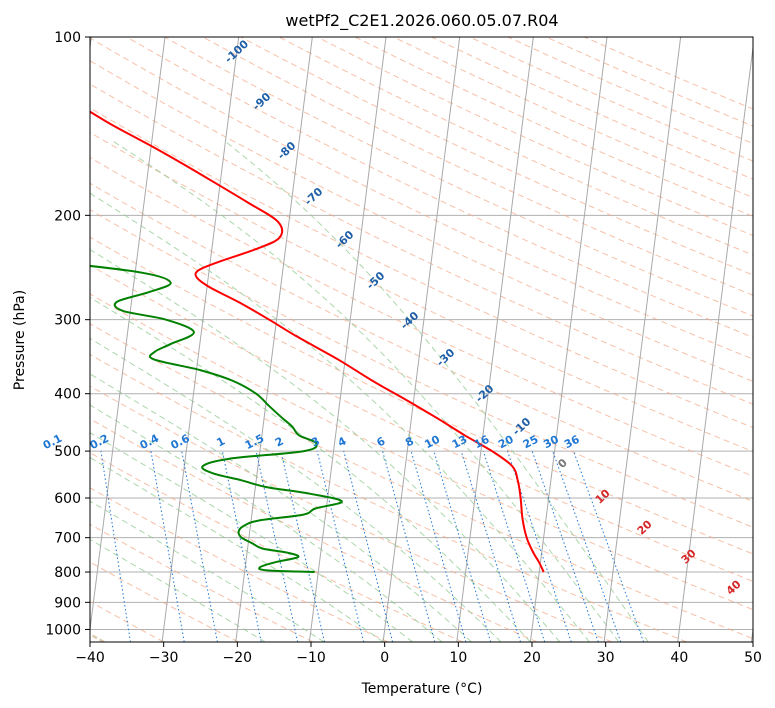  What do you see at coordinates (67, 334) in the screenshot?
I see `y-axis-ticks: 100 200 300 400 500 600 700 800 900 1000` at bounding box center [67, 334].